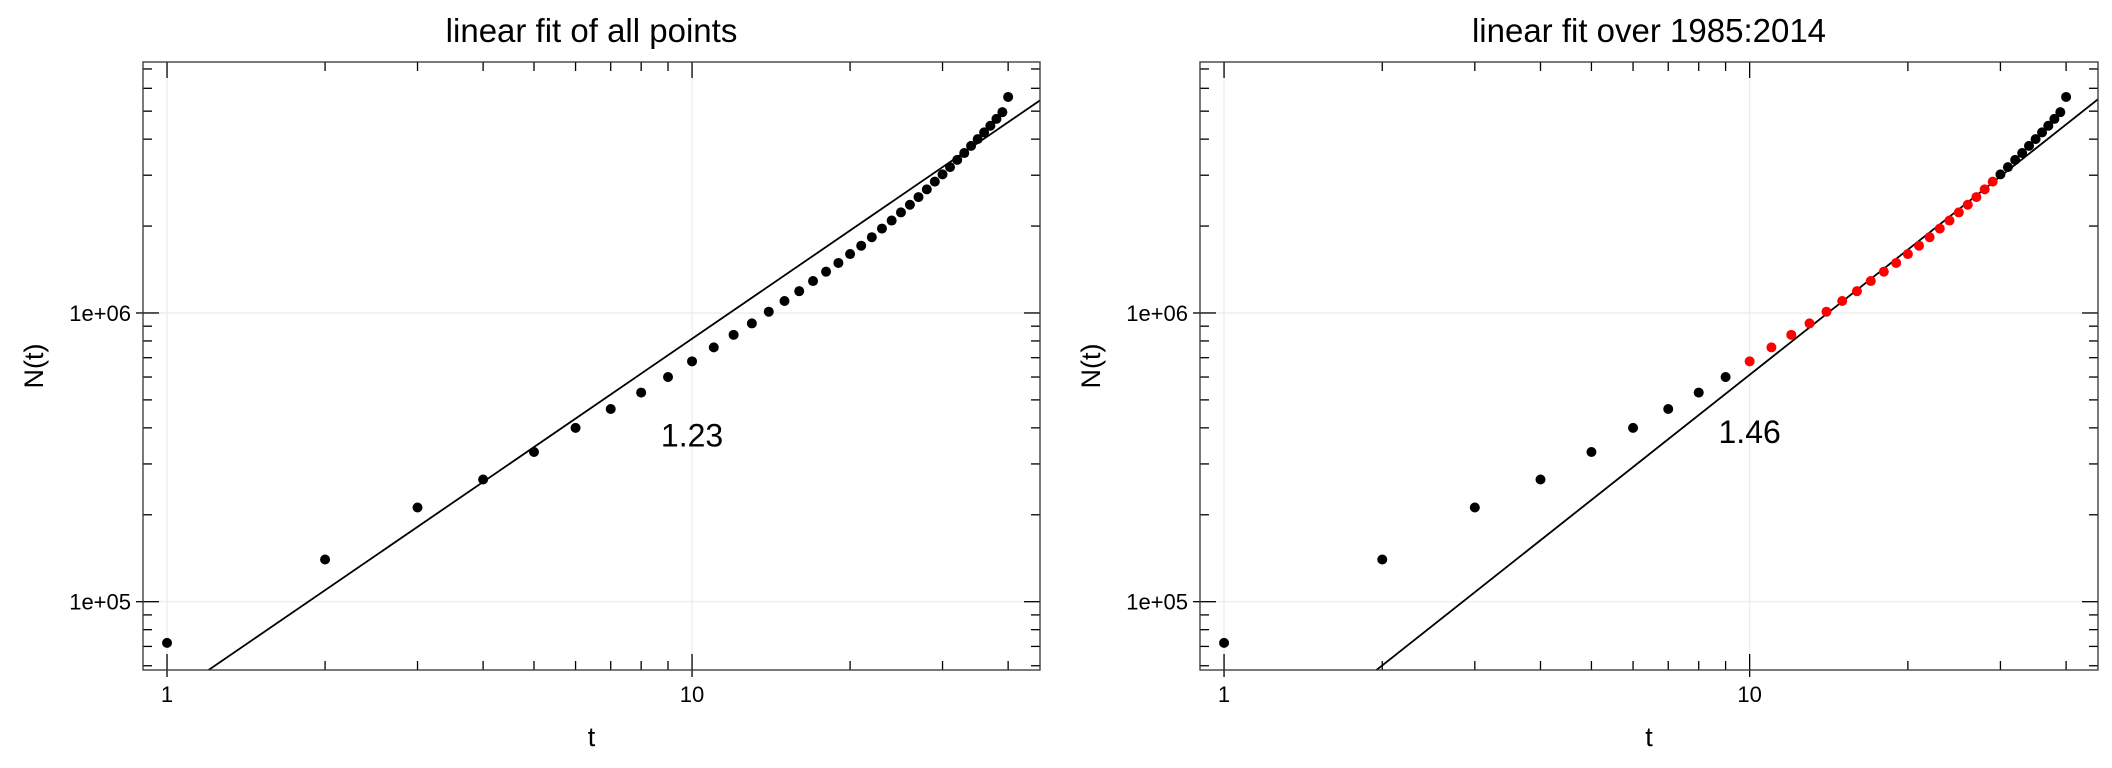 The height and width of the screenshot is (768, 2112). Describe the element at coordinates (1750, 432) in the screenshot. I see `slope-annotation: 1.46` at that location.